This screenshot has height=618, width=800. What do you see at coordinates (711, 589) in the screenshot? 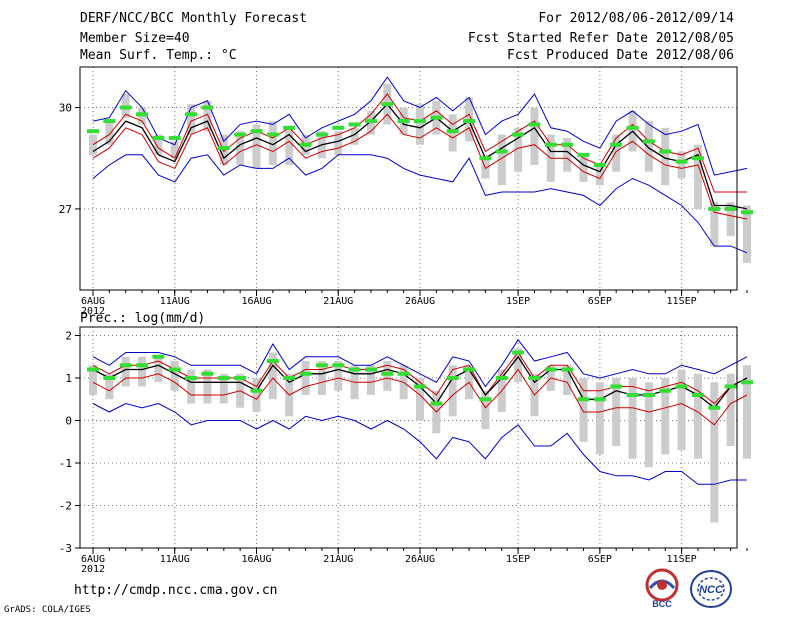
I see `ncc-logo: NCC` at bounding box center [711, 589].